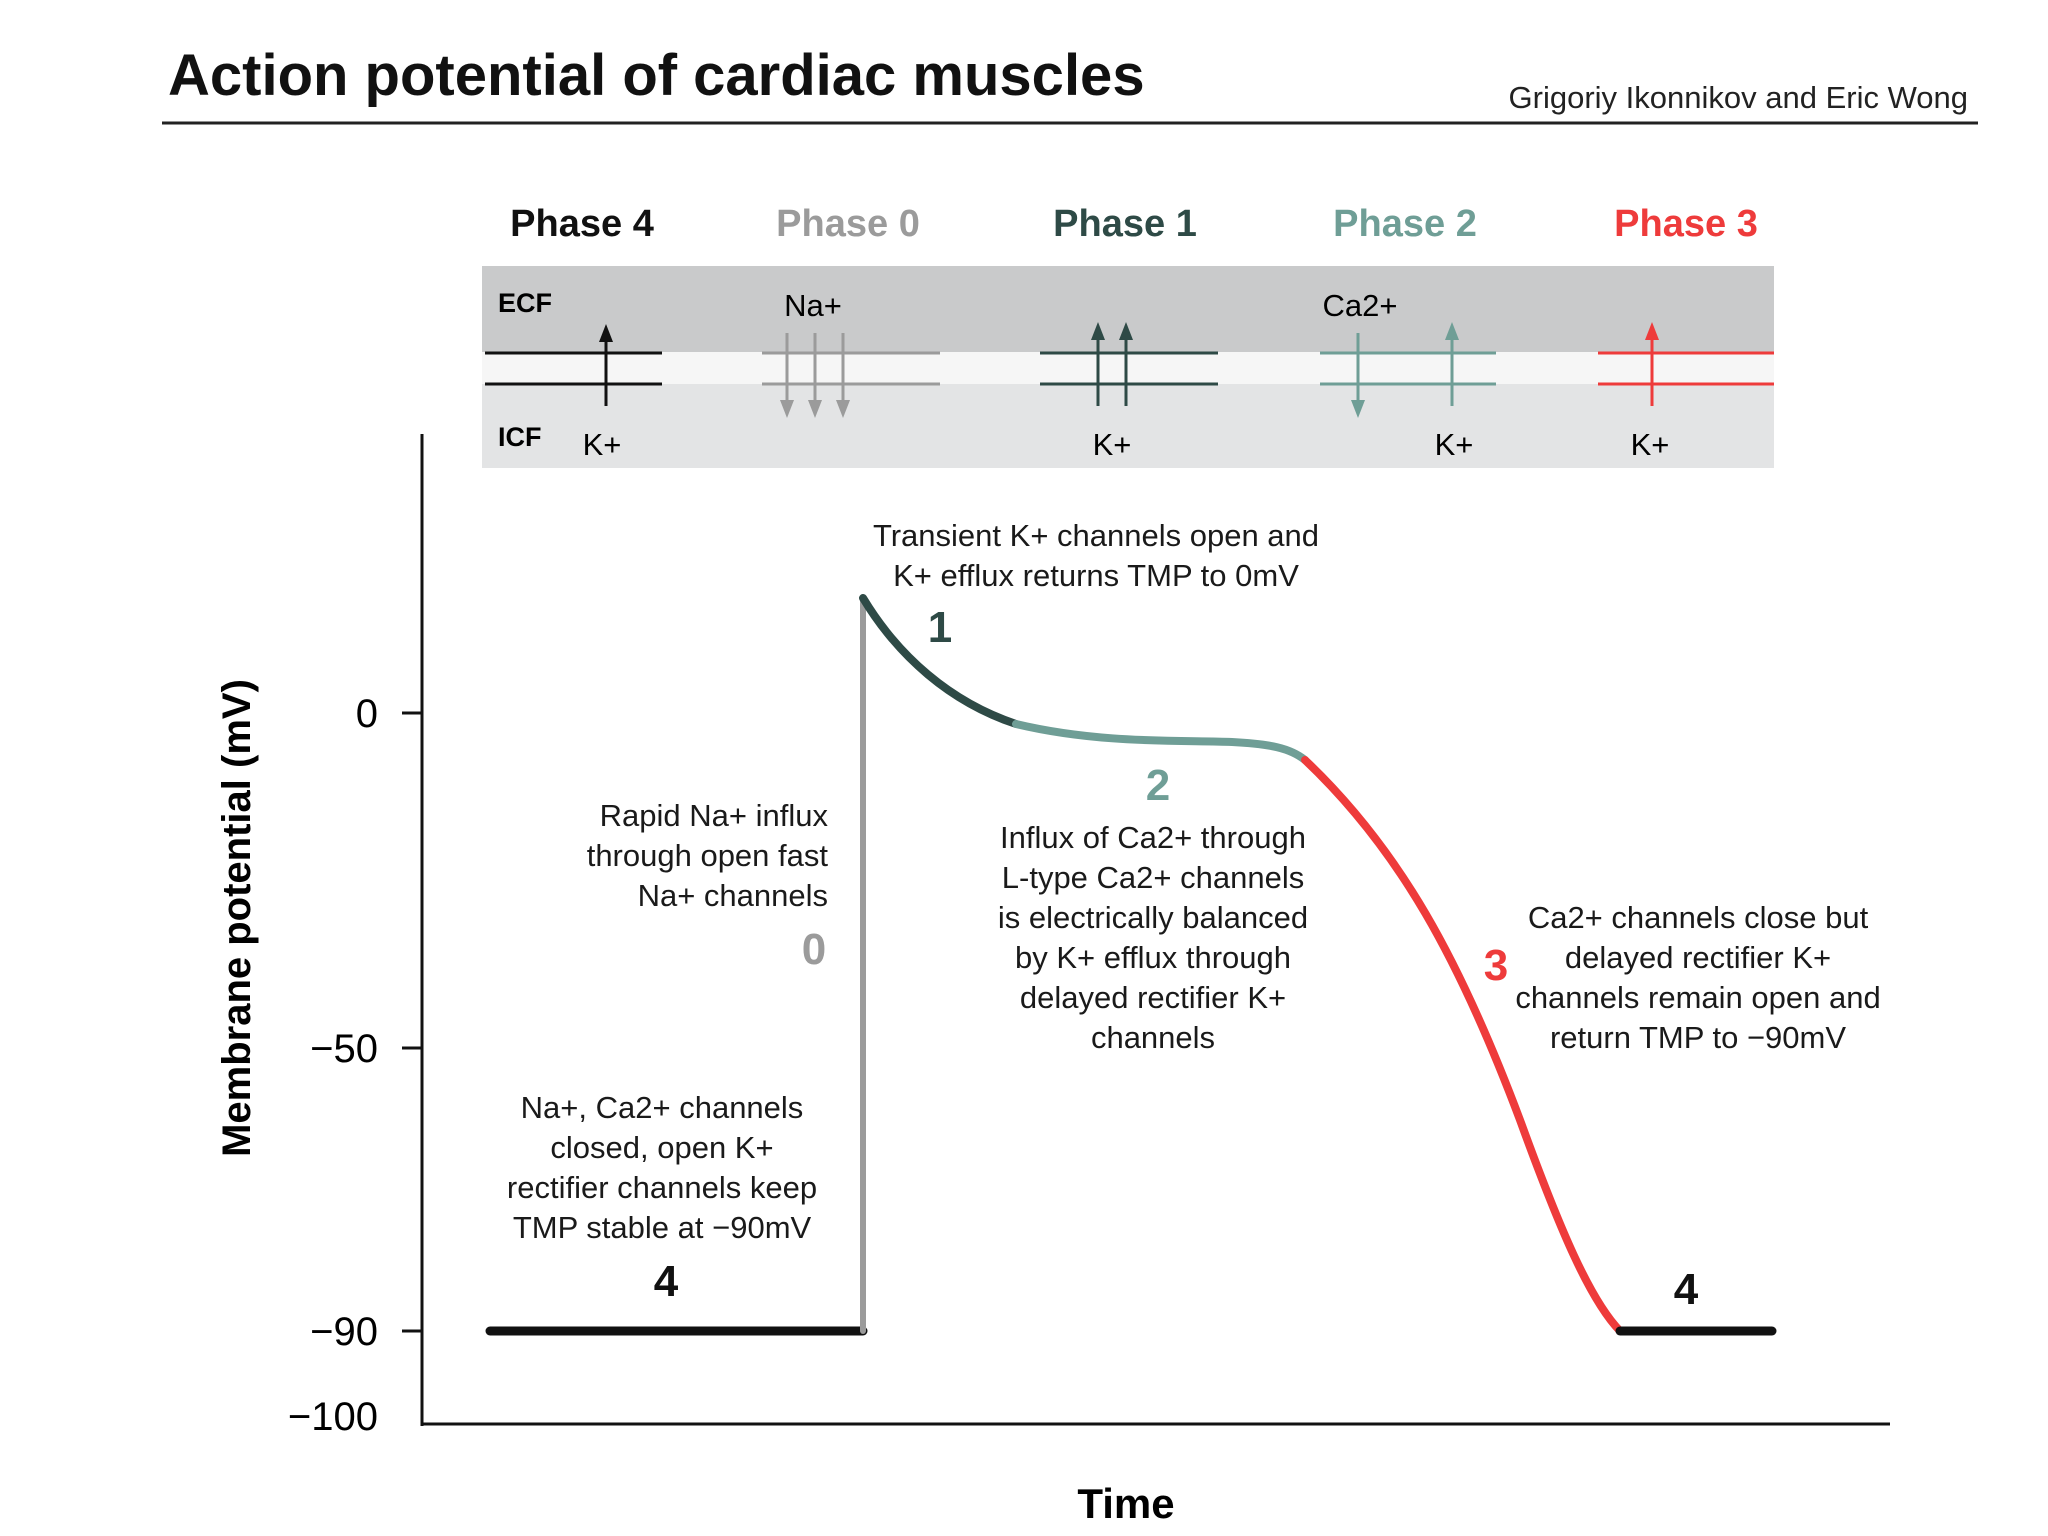  Describe the element at coordinates (814, 949) in the screenshot. I see `curve-label-0: 0` at that location.